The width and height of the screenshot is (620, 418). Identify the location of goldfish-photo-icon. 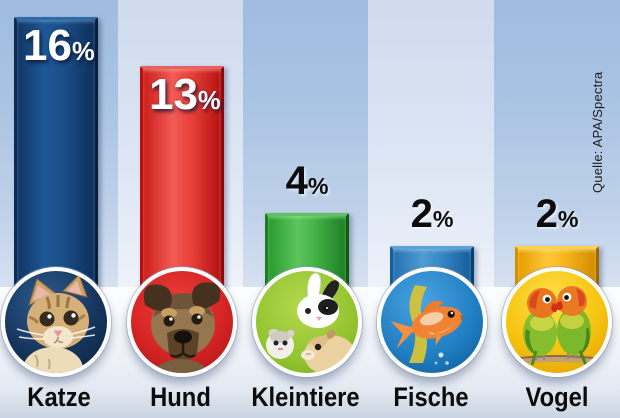
(426, 325).